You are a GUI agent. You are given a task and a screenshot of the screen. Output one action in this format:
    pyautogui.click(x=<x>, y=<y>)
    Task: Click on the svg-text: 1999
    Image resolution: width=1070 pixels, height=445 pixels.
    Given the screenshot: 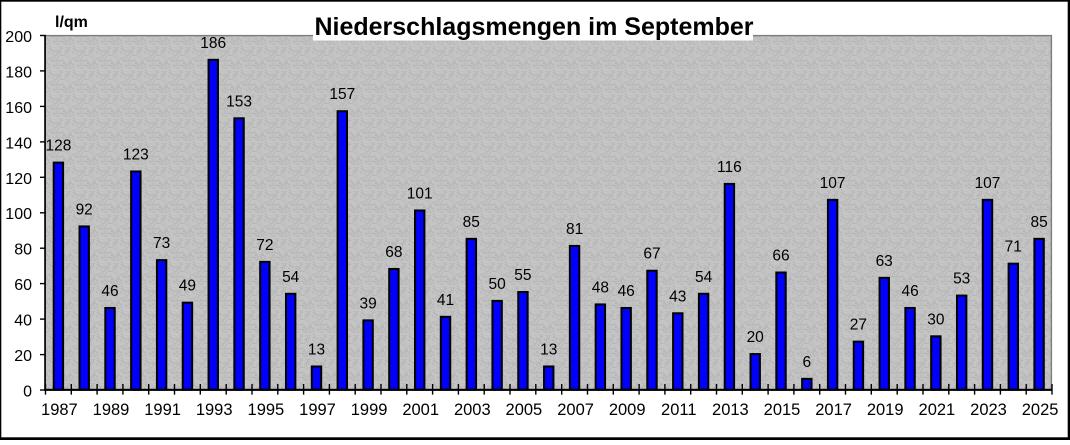 What is the action you would take?
    pyautogui.click(x=369, y=410)
    